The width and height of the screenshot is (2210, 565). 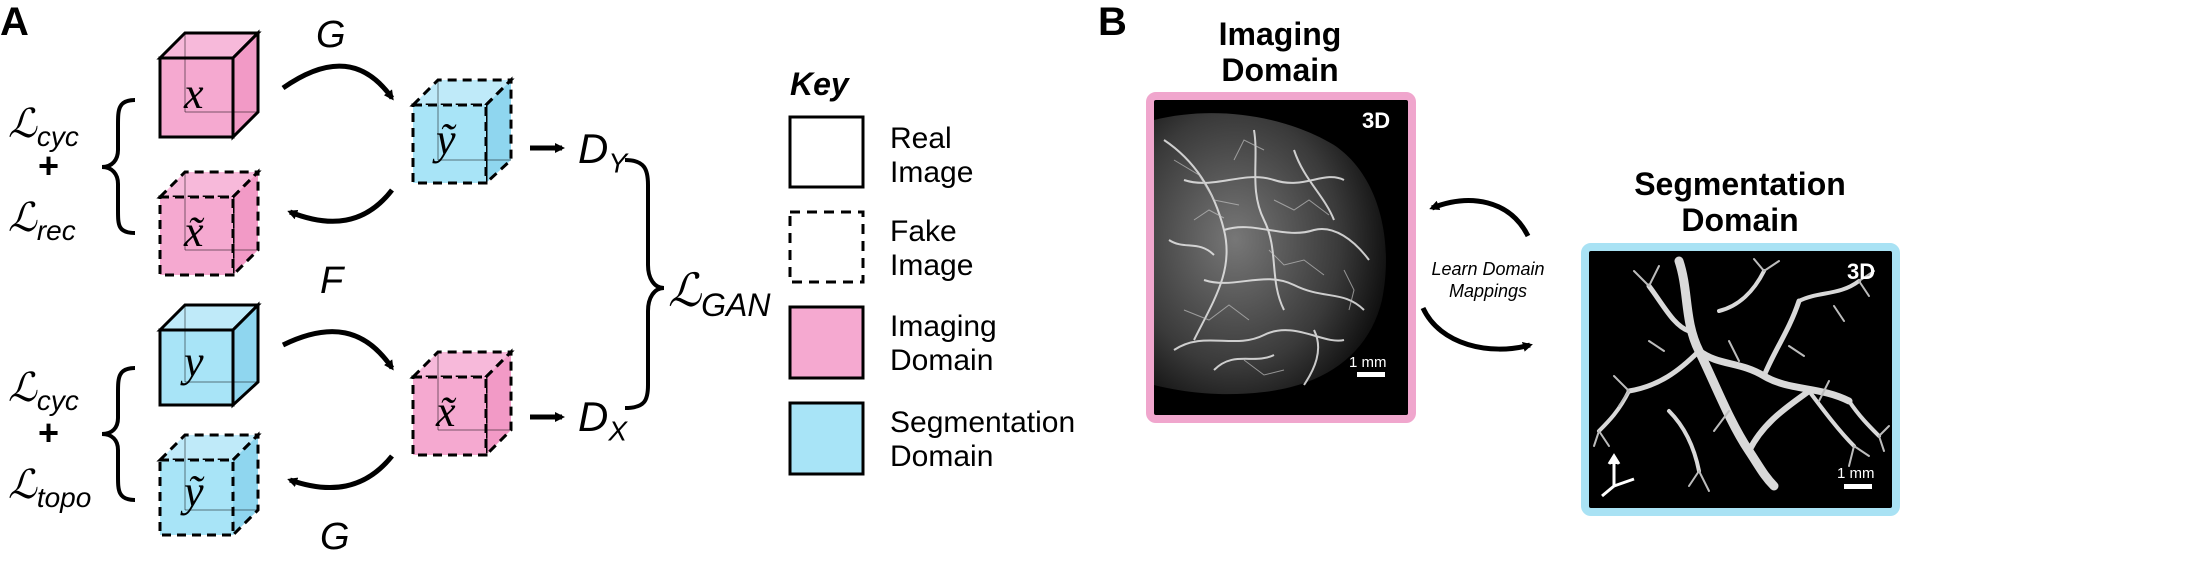 I want to click on vessel-image-imaging, so click(x=1270, y=254).